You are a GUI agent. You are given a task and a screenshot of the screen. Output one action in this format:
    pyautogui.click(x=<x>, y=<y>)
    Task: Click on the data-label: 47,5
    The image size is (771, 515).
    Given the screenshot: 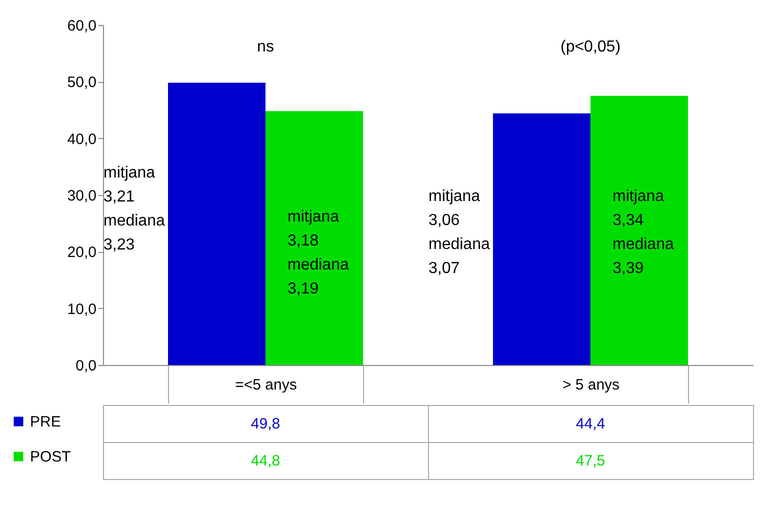 What is the action you would take?
    pyautogui.click(x=591, y=461)
    